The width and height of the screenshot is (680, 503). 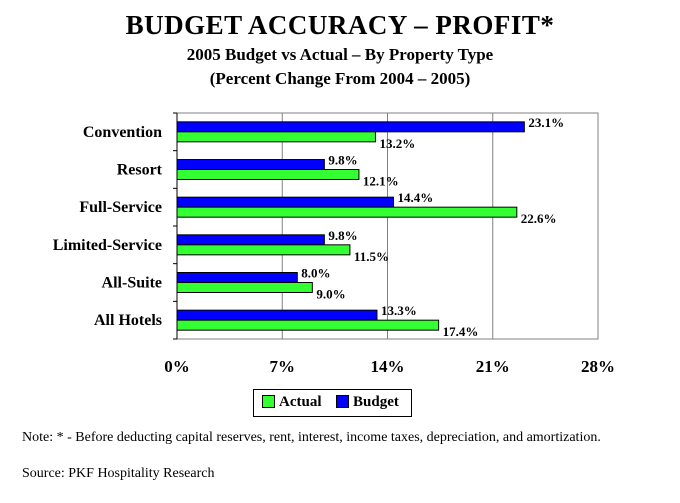 I want to click on category-label: All-Suite, so click(x=132, y=283).